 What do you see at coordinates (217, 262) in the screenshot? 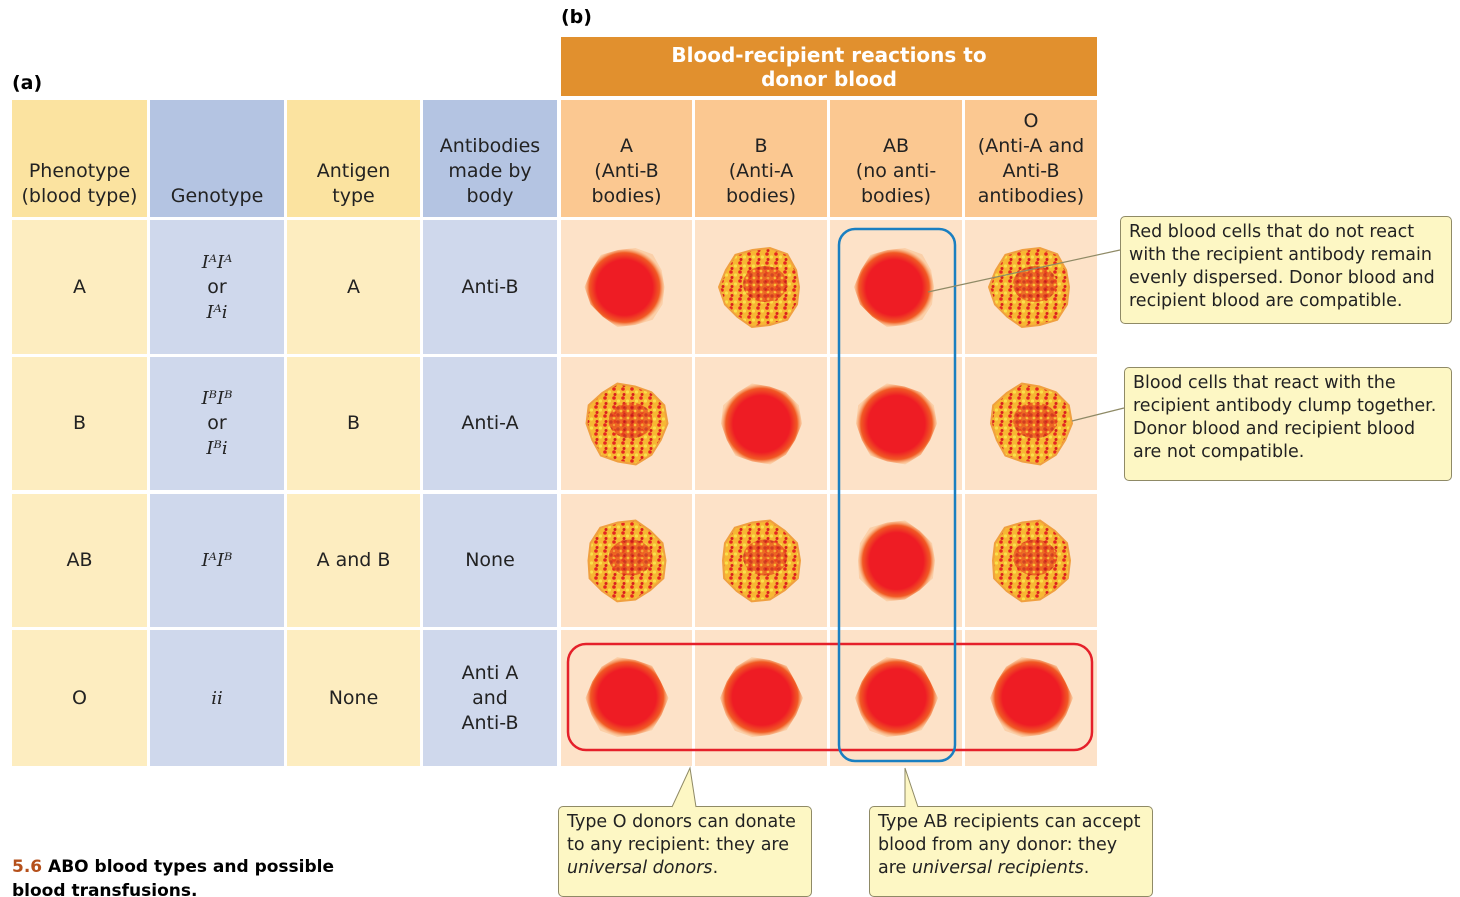
I see `text-line: IᴬIᴬ` at bounding box center [217, 262].